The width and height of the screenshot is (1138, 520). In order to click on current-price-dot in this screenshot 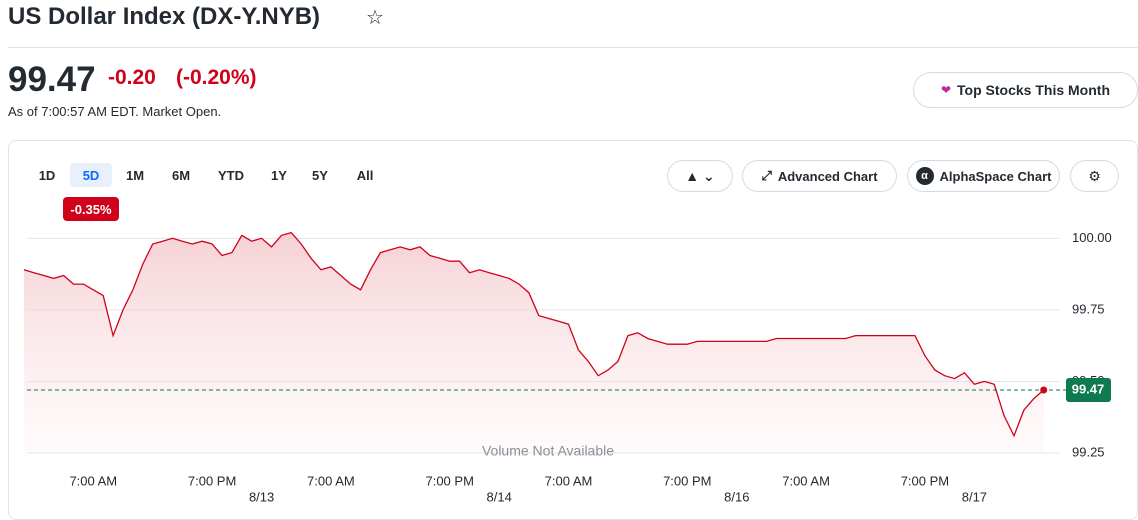, I will do `click(1044, 390)`.